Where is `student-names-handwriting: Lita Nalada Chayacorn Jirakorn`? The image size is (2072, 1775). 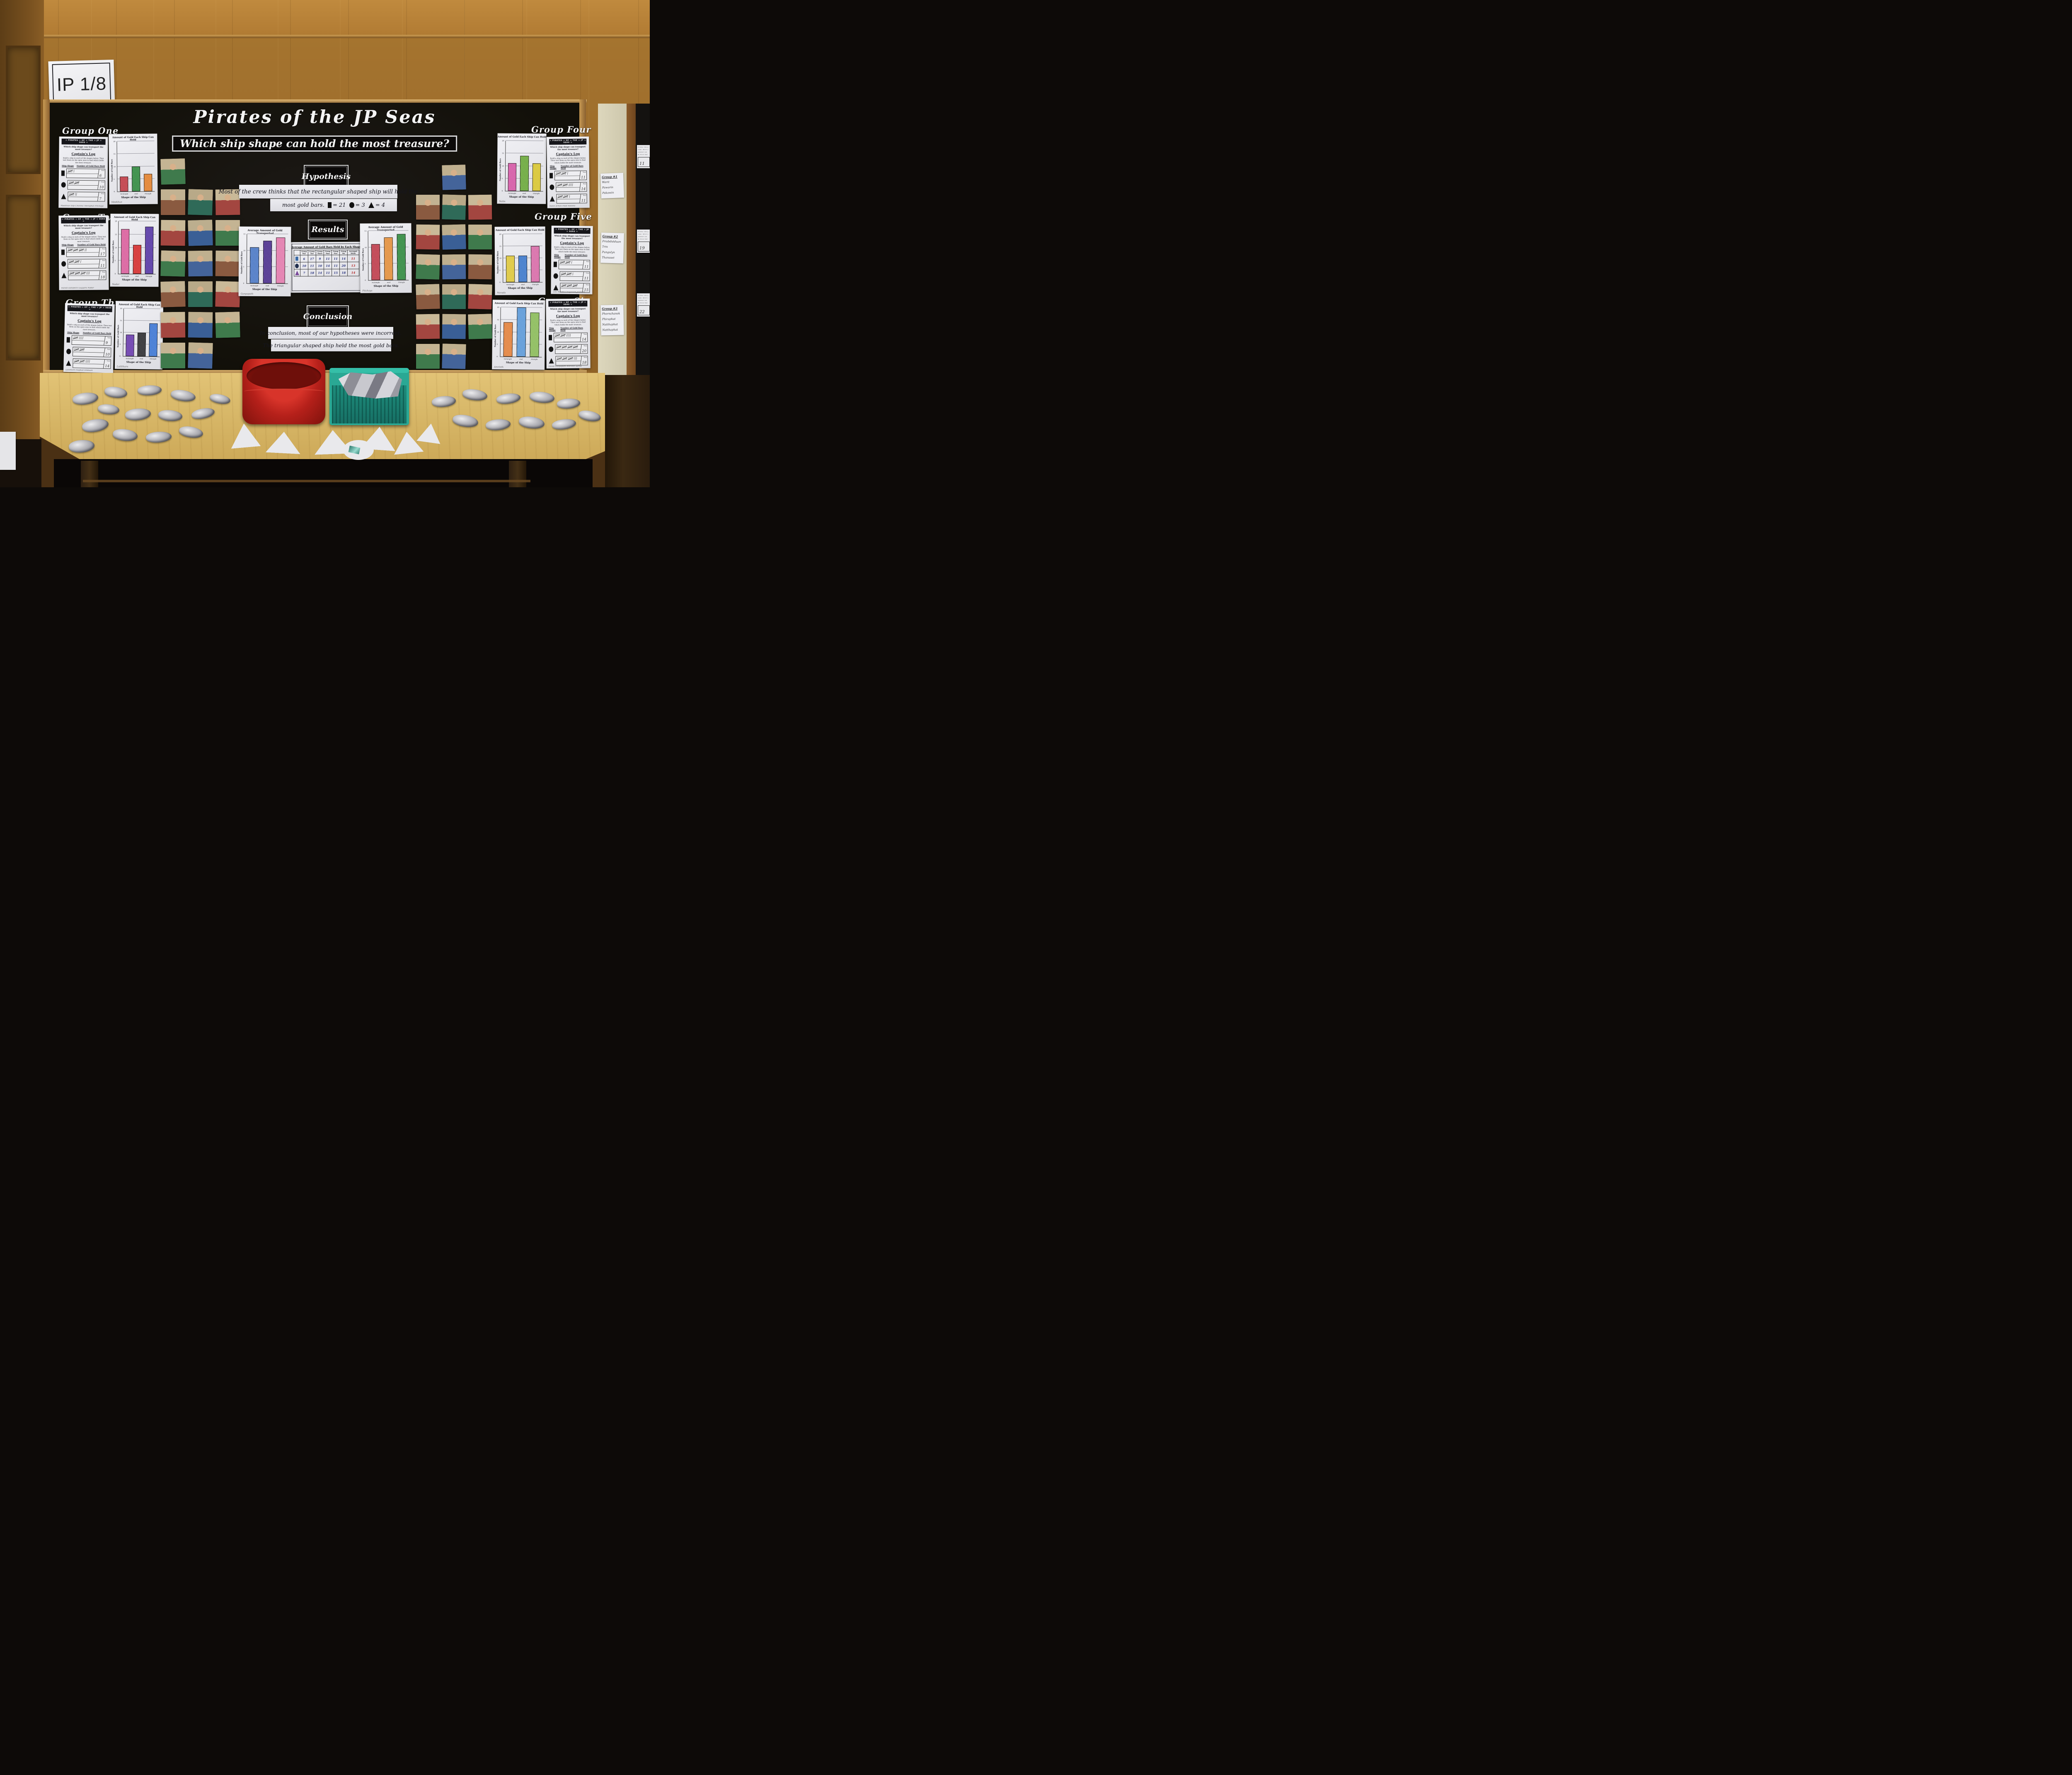 student-names-handwriting: Lita Nalada Chayacorn Jirakorn is located at coordinates (569, 292).